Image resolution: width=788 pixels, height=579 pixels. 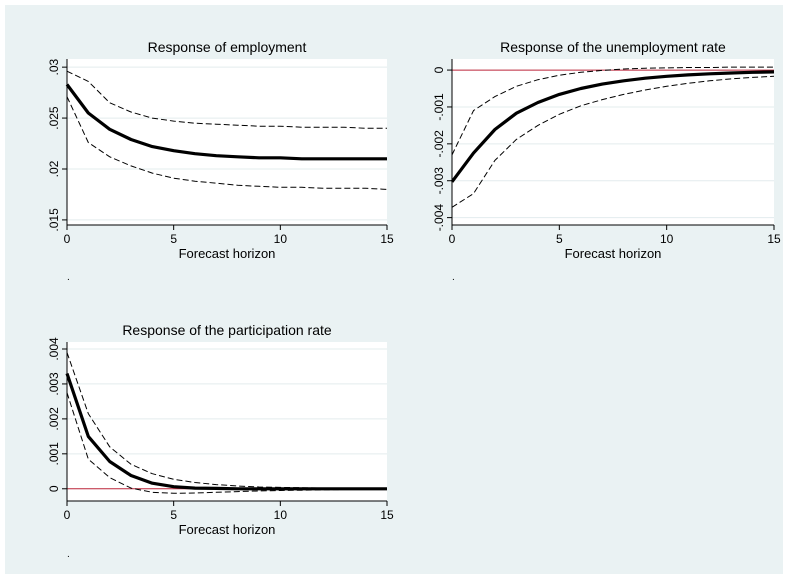 I want to click on y-tick-label: .02, so click(x=54, y=168).